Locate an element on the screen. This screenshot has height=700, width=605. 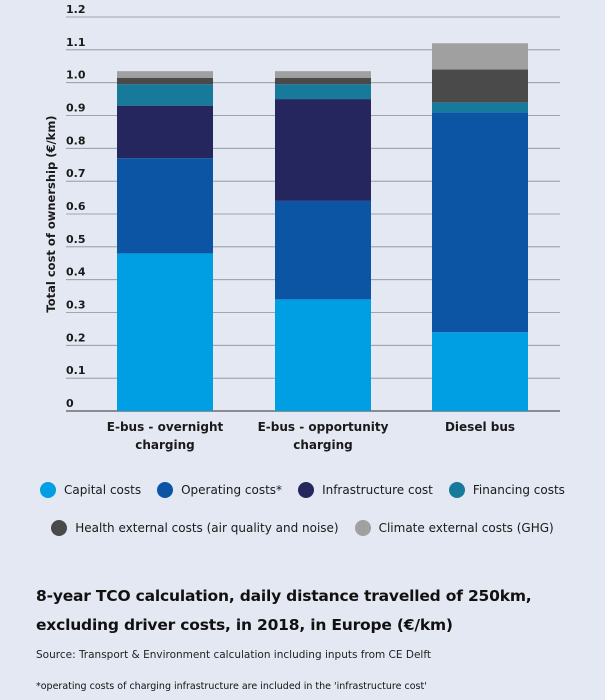
legend-item: Climate external costs (GHG) is located at coordinates (454, 528).